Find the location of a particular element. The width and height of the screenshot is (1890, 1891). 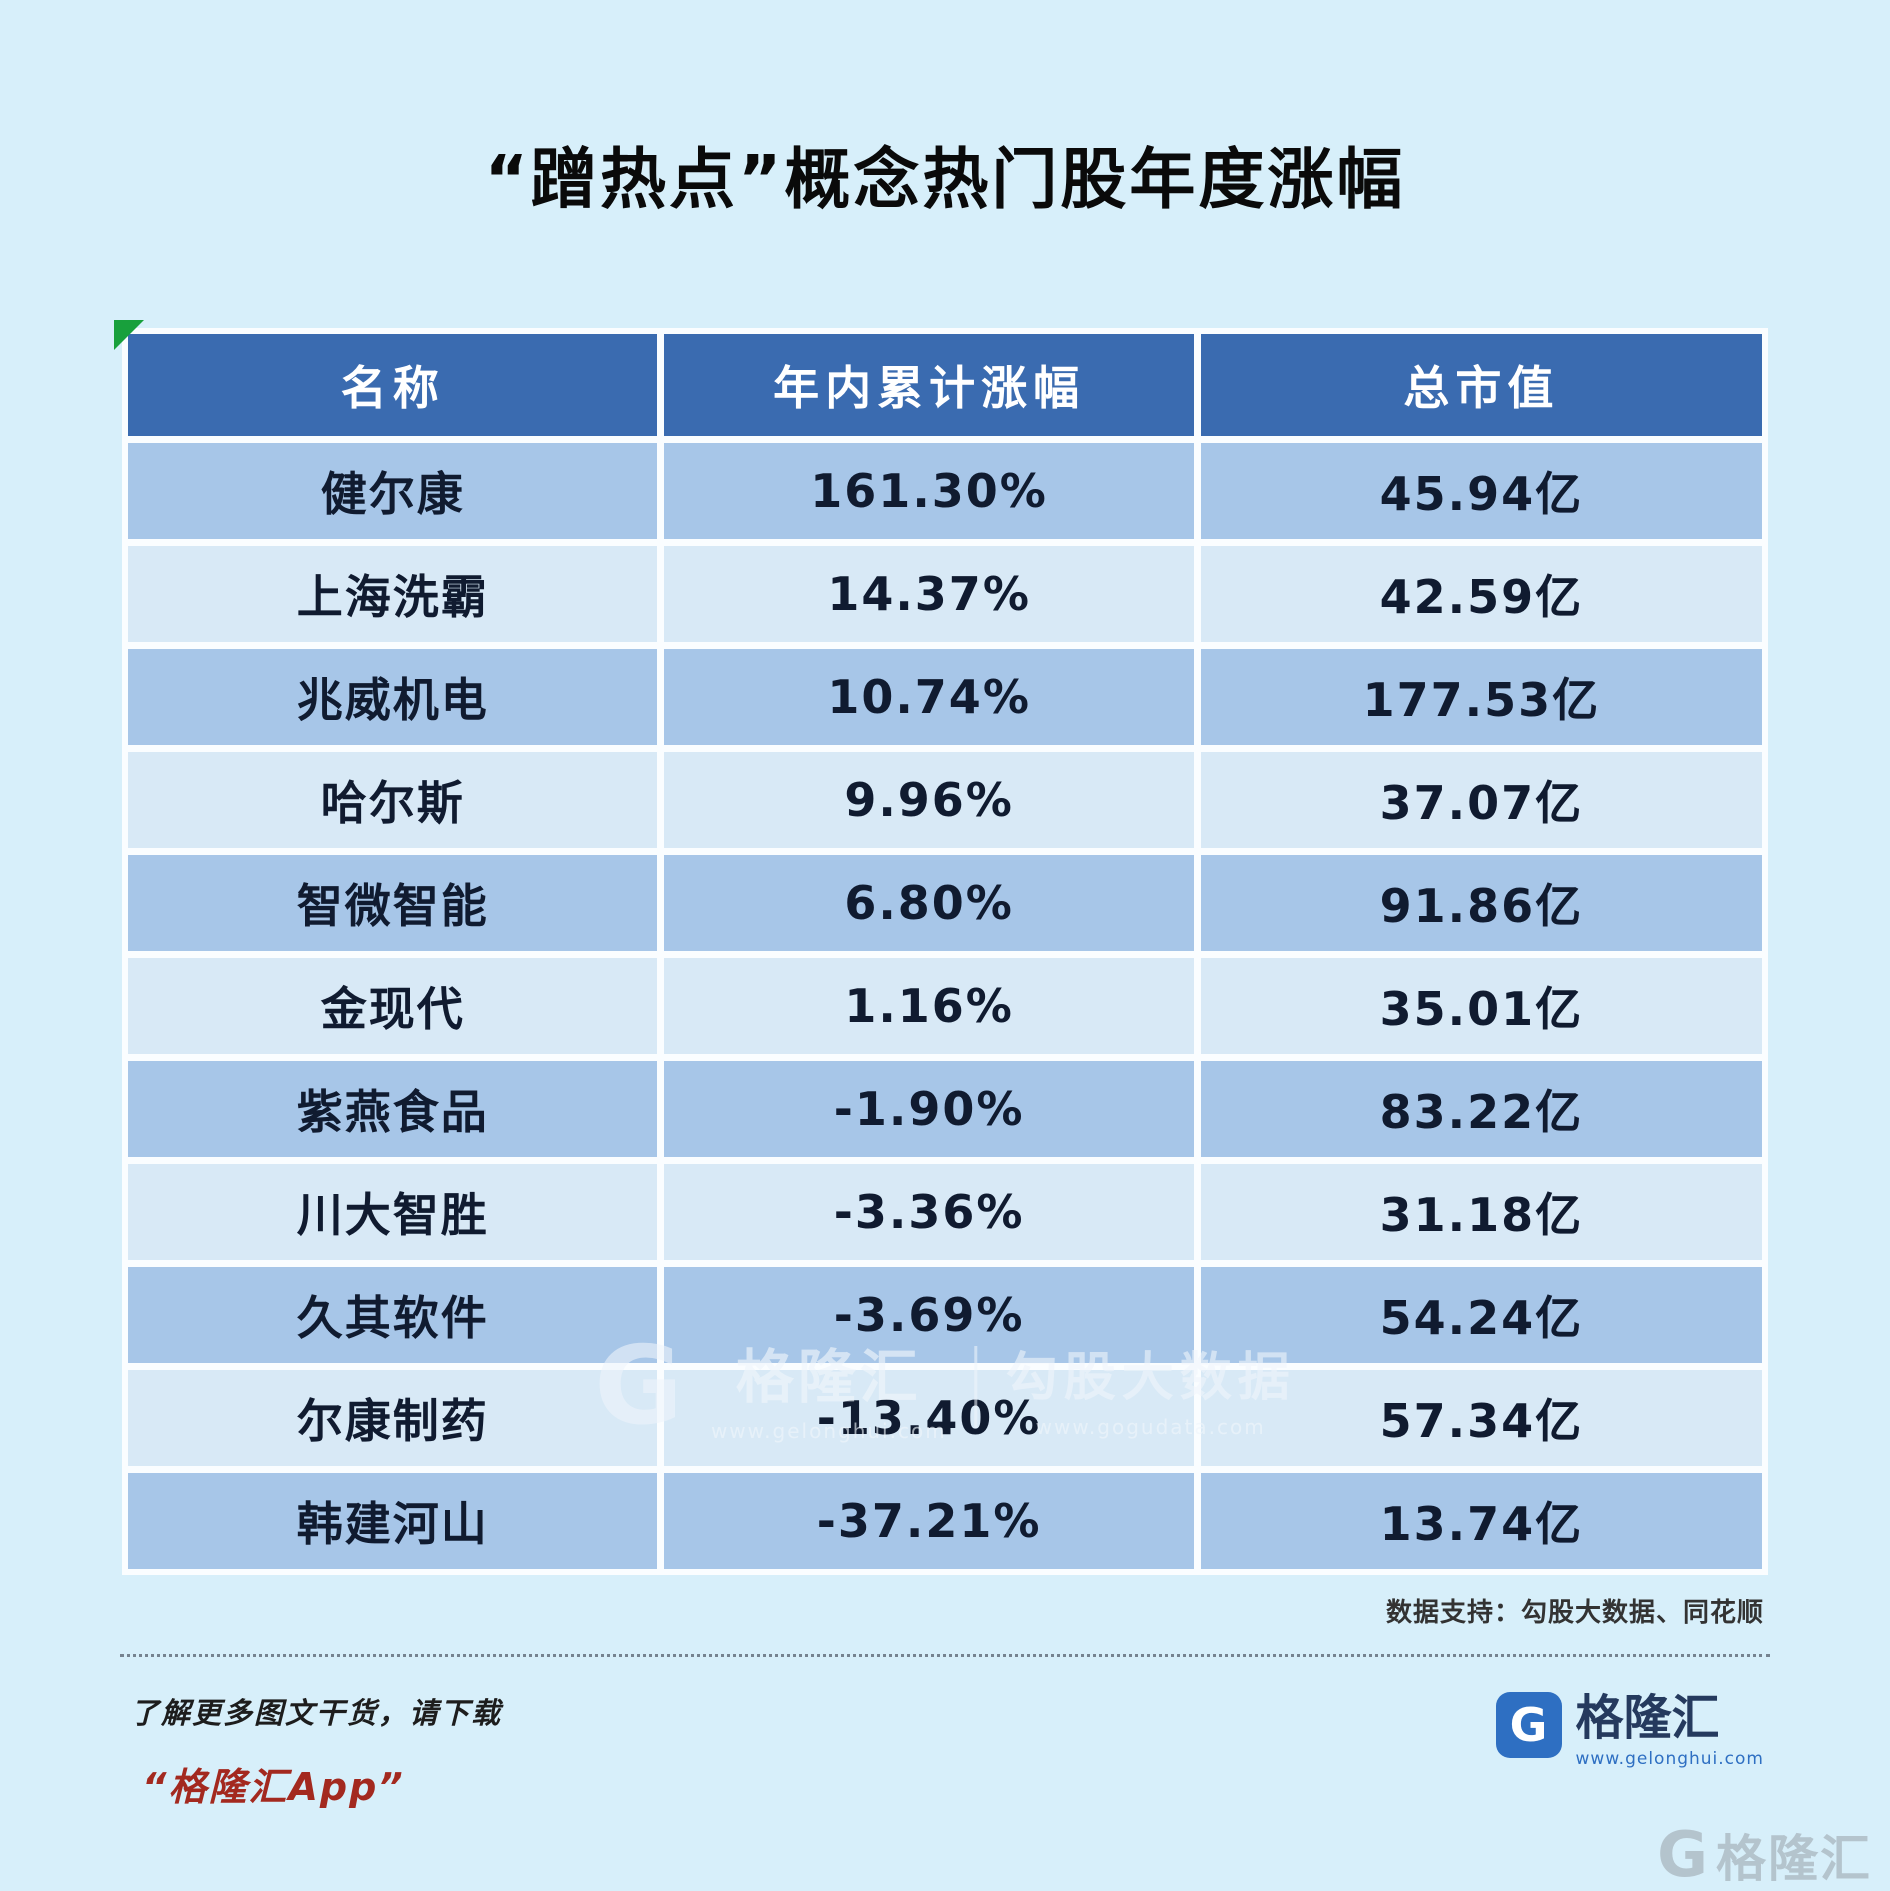

table-row: 尔康制药 -13.40% 57.34亿 is located at coordinates (945, 1418).